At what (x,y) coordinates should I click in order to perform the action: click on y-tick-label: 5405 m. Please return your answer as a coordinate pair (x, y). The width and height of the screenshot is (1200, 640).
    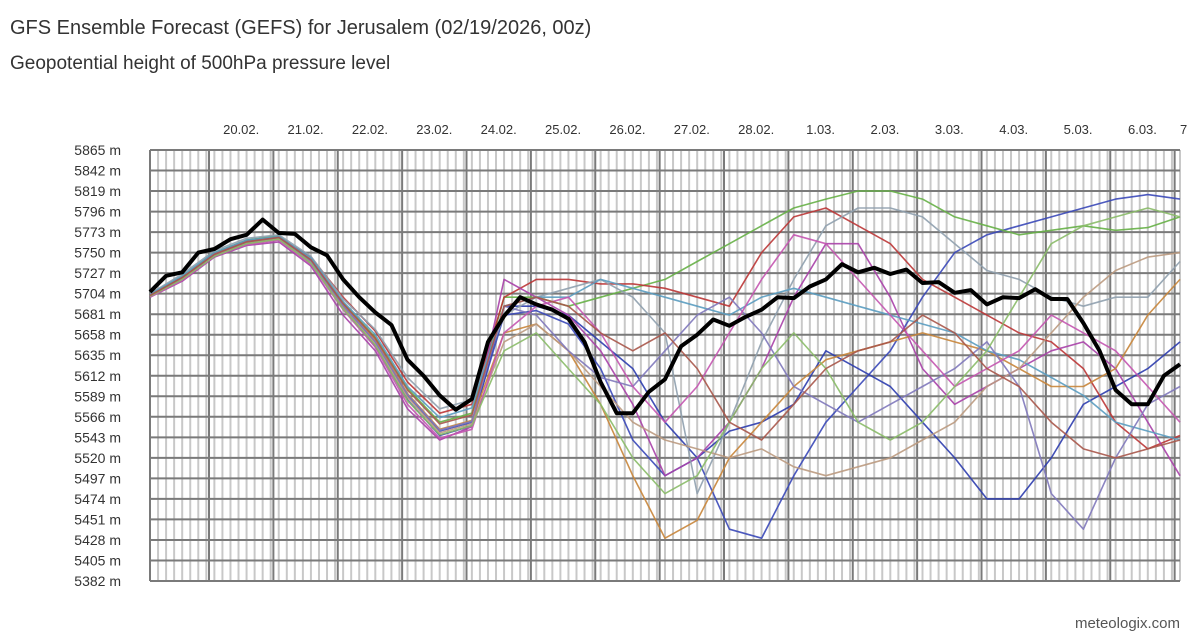
    Looking at the image, I should click on (97, 560).